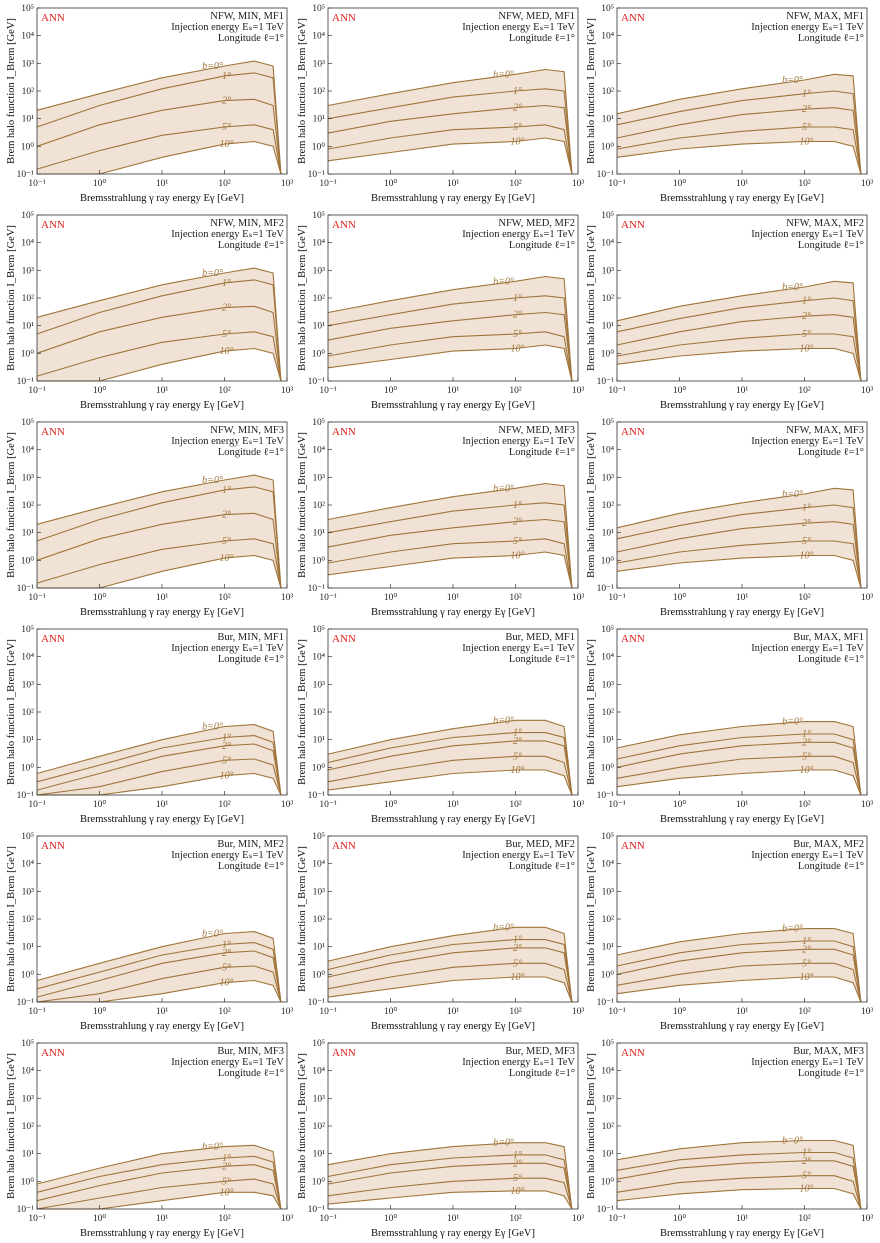 The image size is (880, 1243). Describe the element at coordinates (247, 223) in the screenshot. I see `panel-title: NFW, MIN, MF2` at that location.